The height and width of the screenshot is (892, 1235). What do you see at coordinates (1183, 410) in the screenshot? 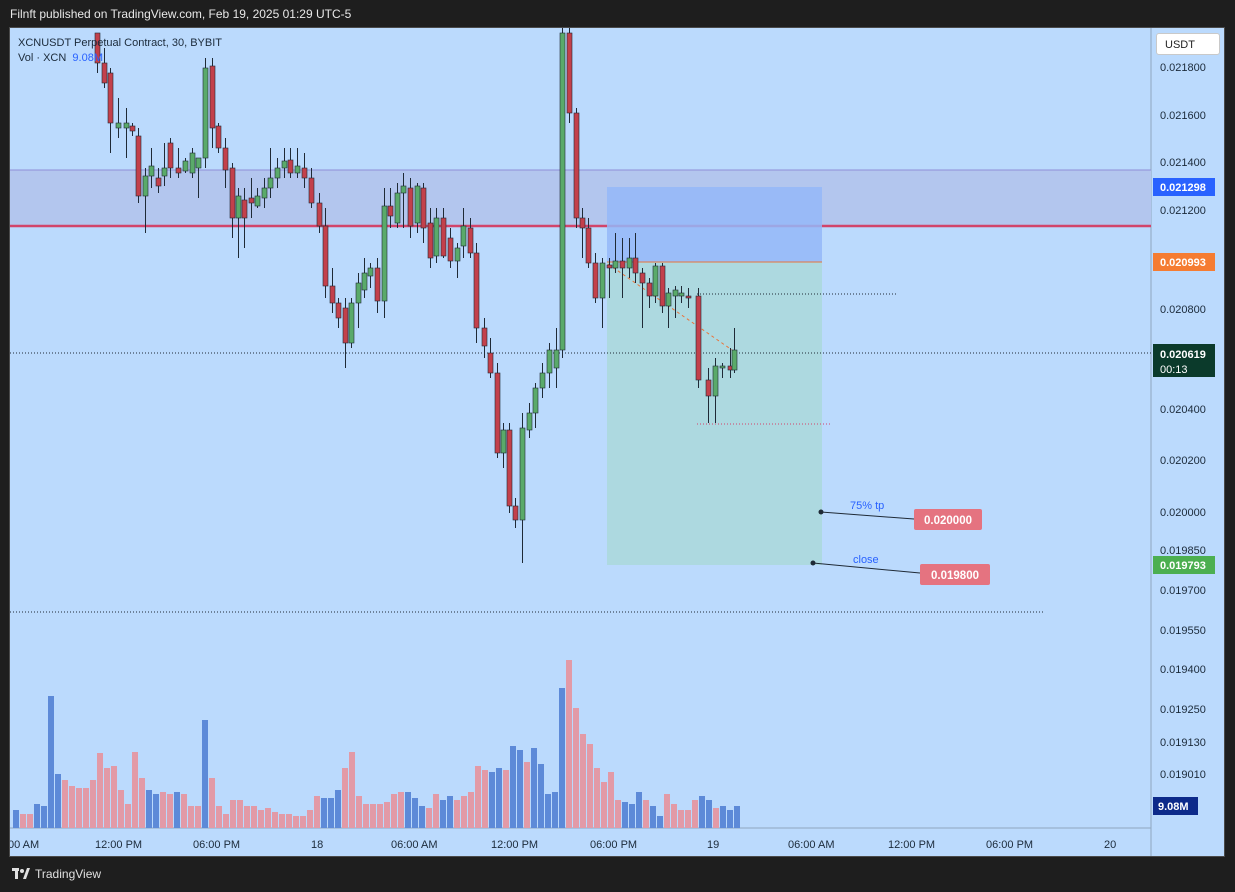
I see `price-tick: 0.020400` at bounding box center [1183, 410].